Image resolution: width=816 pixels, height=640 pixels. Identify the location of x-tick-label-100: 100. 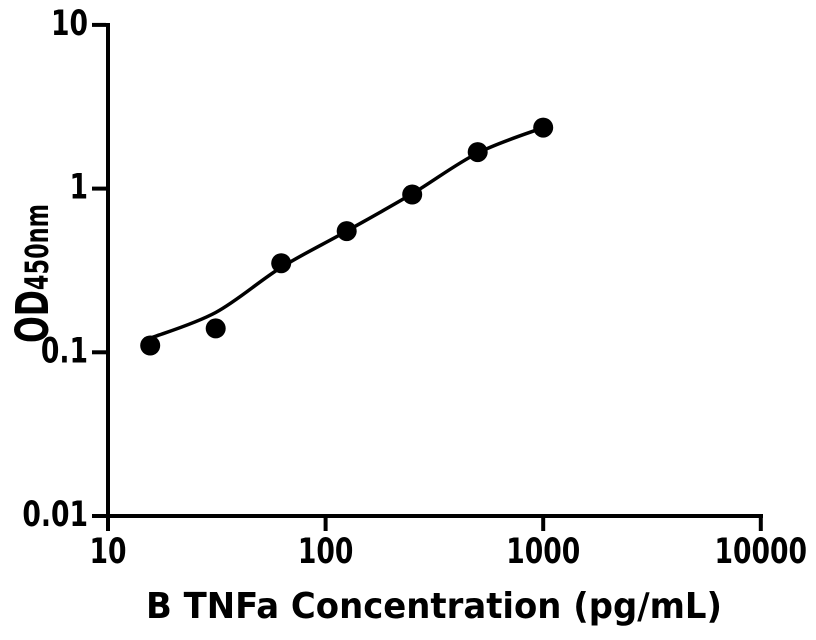
(326, 551).